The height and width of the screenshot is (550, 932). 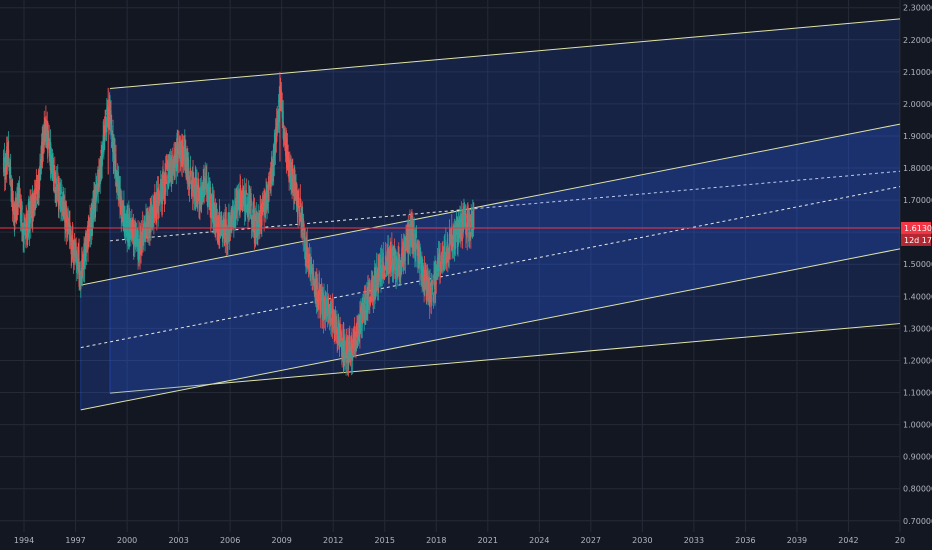 What do you see at coordinates (917, 328) in the screenshot?
I see `price-tick-label: 1.30000` at bounding box center [917, 328].